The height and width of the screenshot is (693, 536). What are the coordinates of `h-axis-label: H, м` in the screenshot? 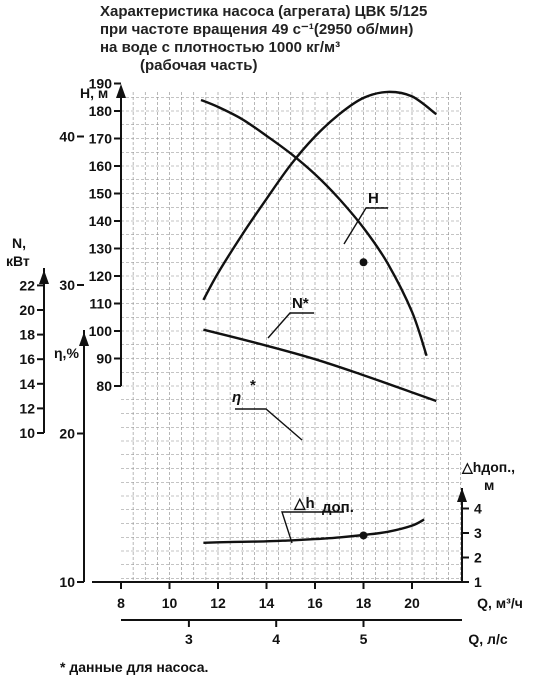 It's located at (94, 93).